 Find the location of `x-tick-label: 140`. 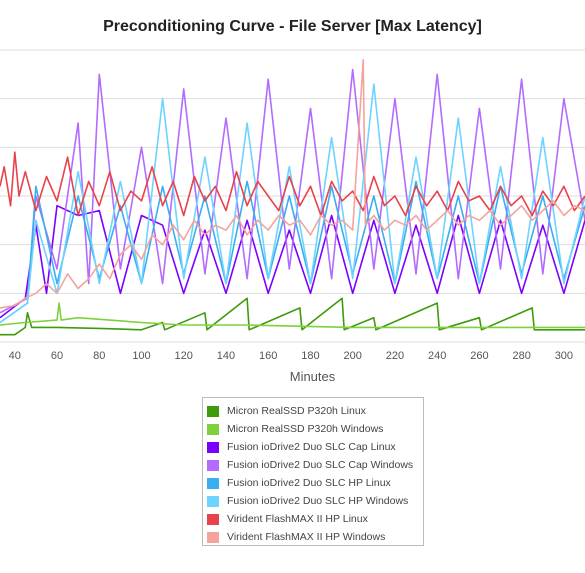

x-tick-label: 140 is located at coordinates (226, 356).